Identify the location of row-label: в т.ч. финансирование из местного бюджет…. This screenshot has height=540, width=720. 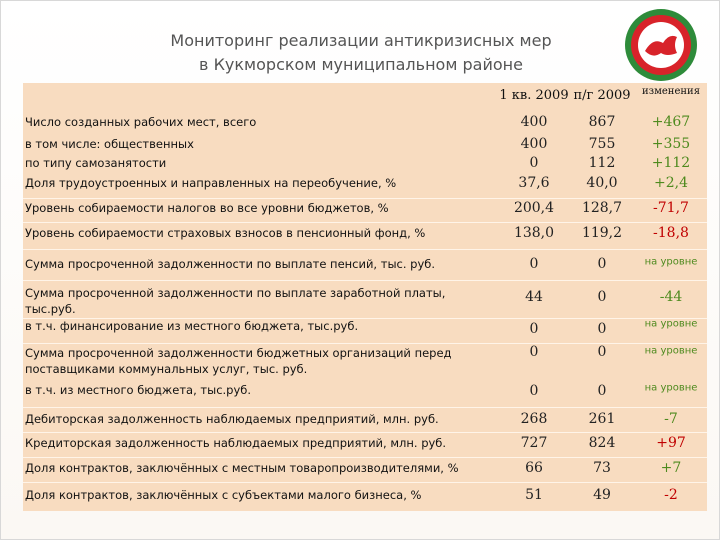
(192, 326).